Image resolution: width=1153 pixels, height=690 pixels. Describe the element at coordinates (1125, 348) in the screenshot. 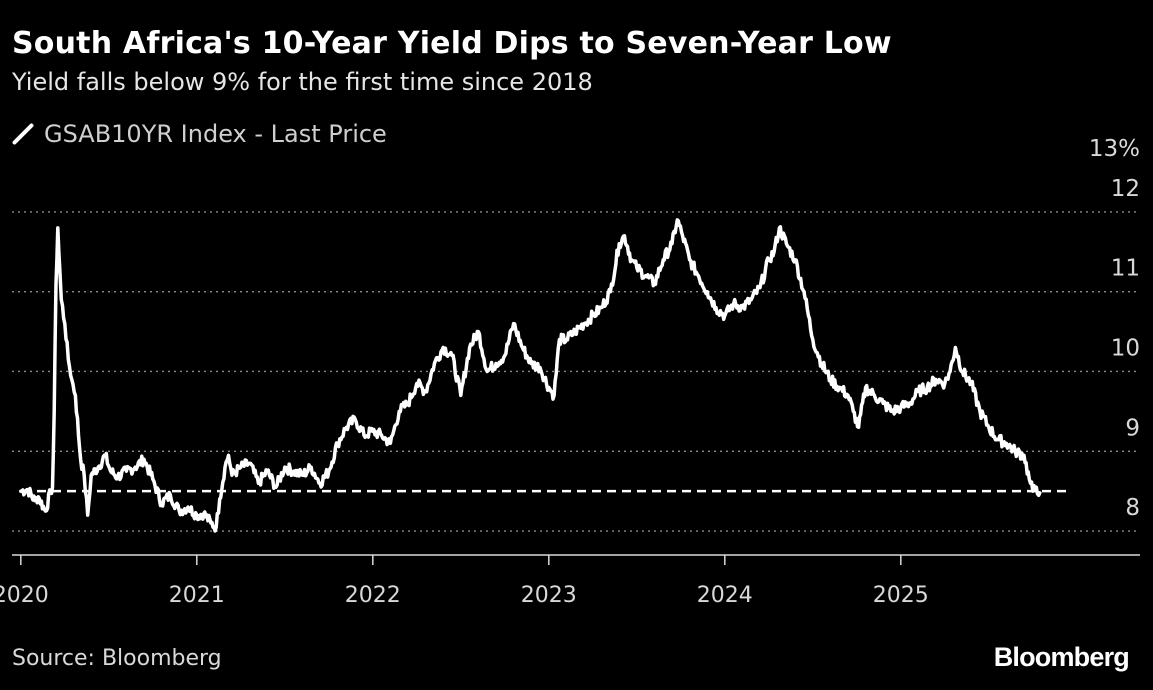

I see `y-tick-label: 10` at that location.